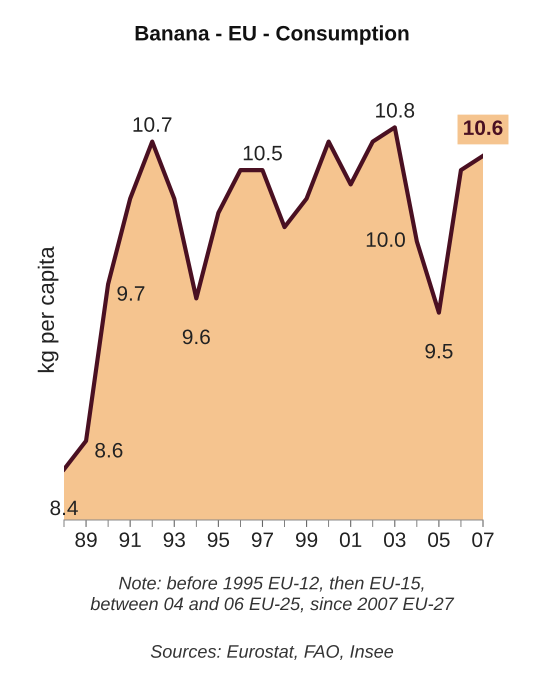 The width and height of the screenshot is (544, 682). What do you see at coordinates (196, 336) in the screenshot?
I see `data-label: 9.6` at bounding box center [196, 336].